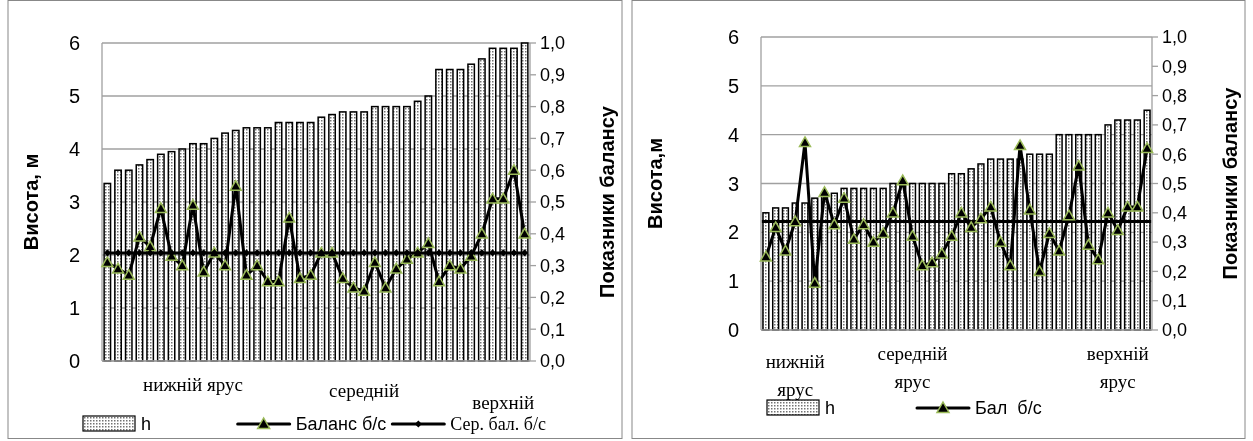 The image size is (1253, 441). What do you see at coordinates (553, 43) in the screenshot?
I see `y2-tick-label: 1,0` at bounding box center [553, 43].